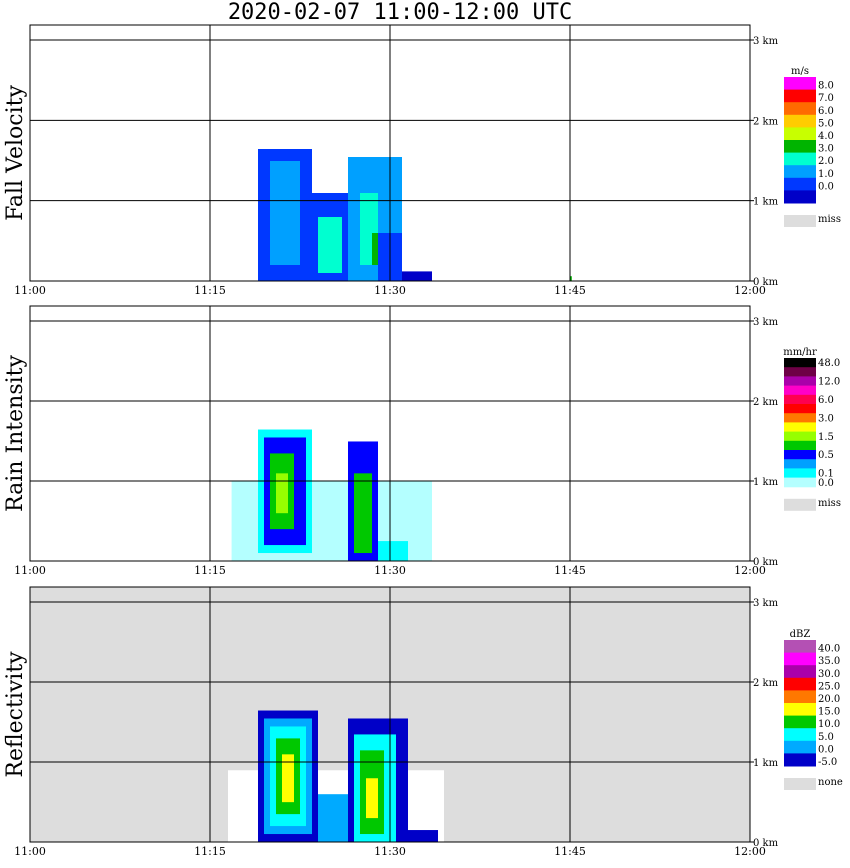 This screenshot has height=868, width=850. What do you see at coordinates (829, 382) in the screenshot?
I see `rain-intensity-legend-label: 12.0` at bounding box center [829, 382].